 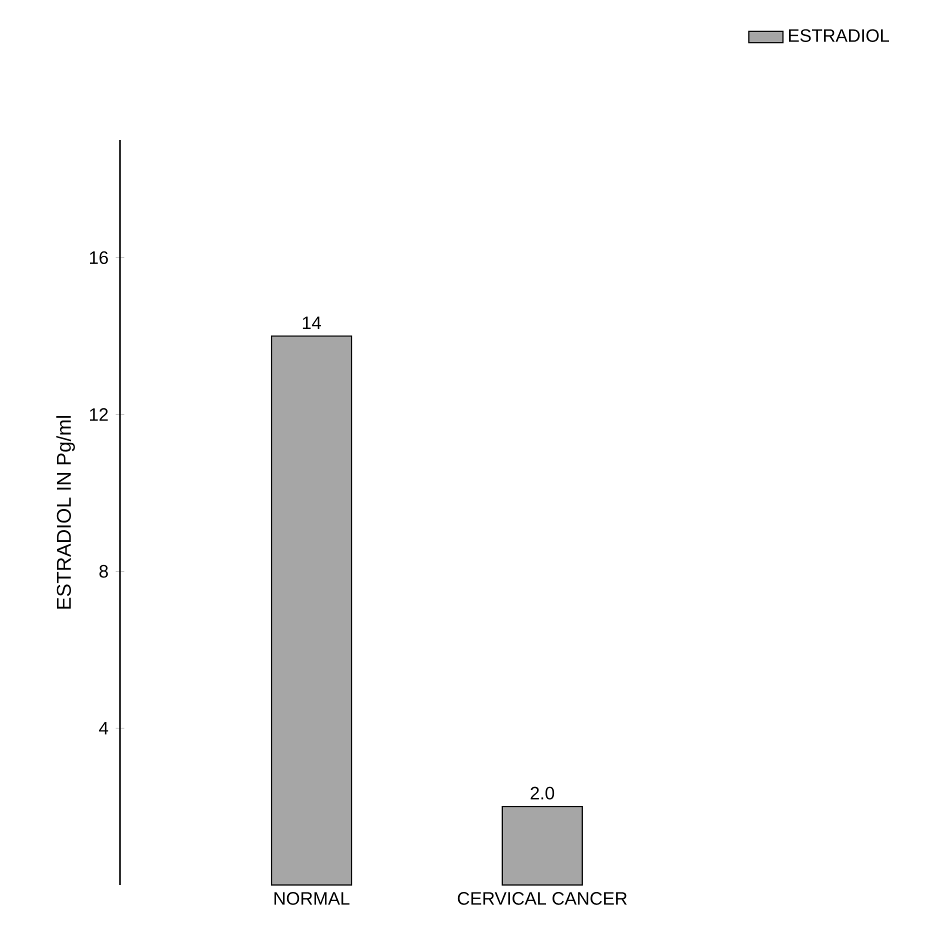 I want to click on x-tick-label: NORMAL, so click(x=312, y=898).